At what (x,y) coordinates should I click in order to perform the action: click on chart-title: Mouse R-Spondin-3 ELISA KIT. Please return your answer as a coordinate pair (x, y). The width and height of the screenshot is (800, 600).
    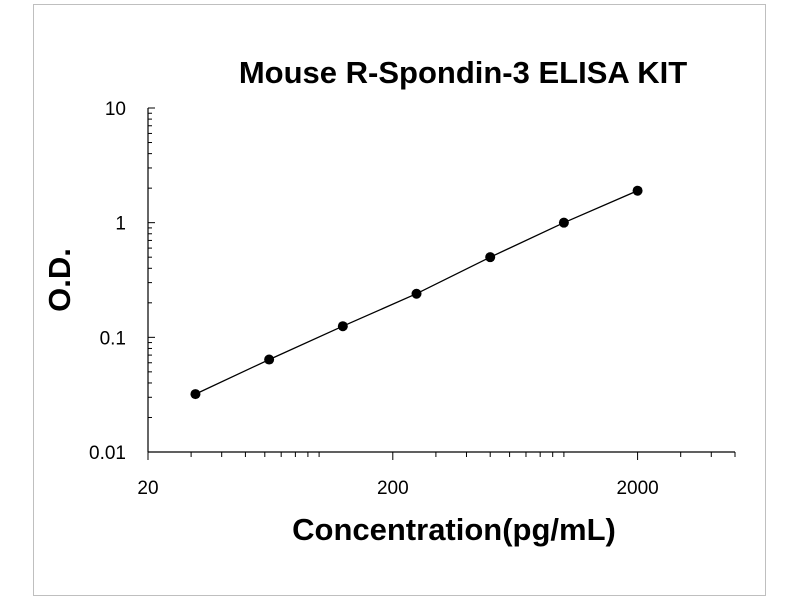
    Looking at the image, I should click on (463, 72).